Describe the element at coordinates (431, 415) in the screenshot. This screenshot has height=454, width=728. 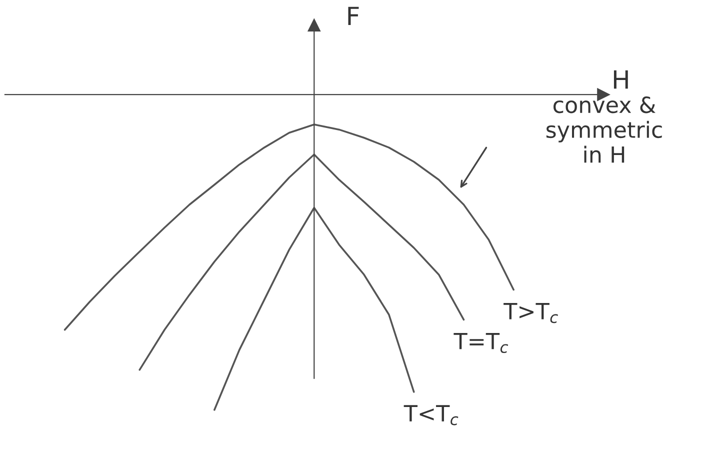
I see `series-label: T<T$_{c}$` at that location.